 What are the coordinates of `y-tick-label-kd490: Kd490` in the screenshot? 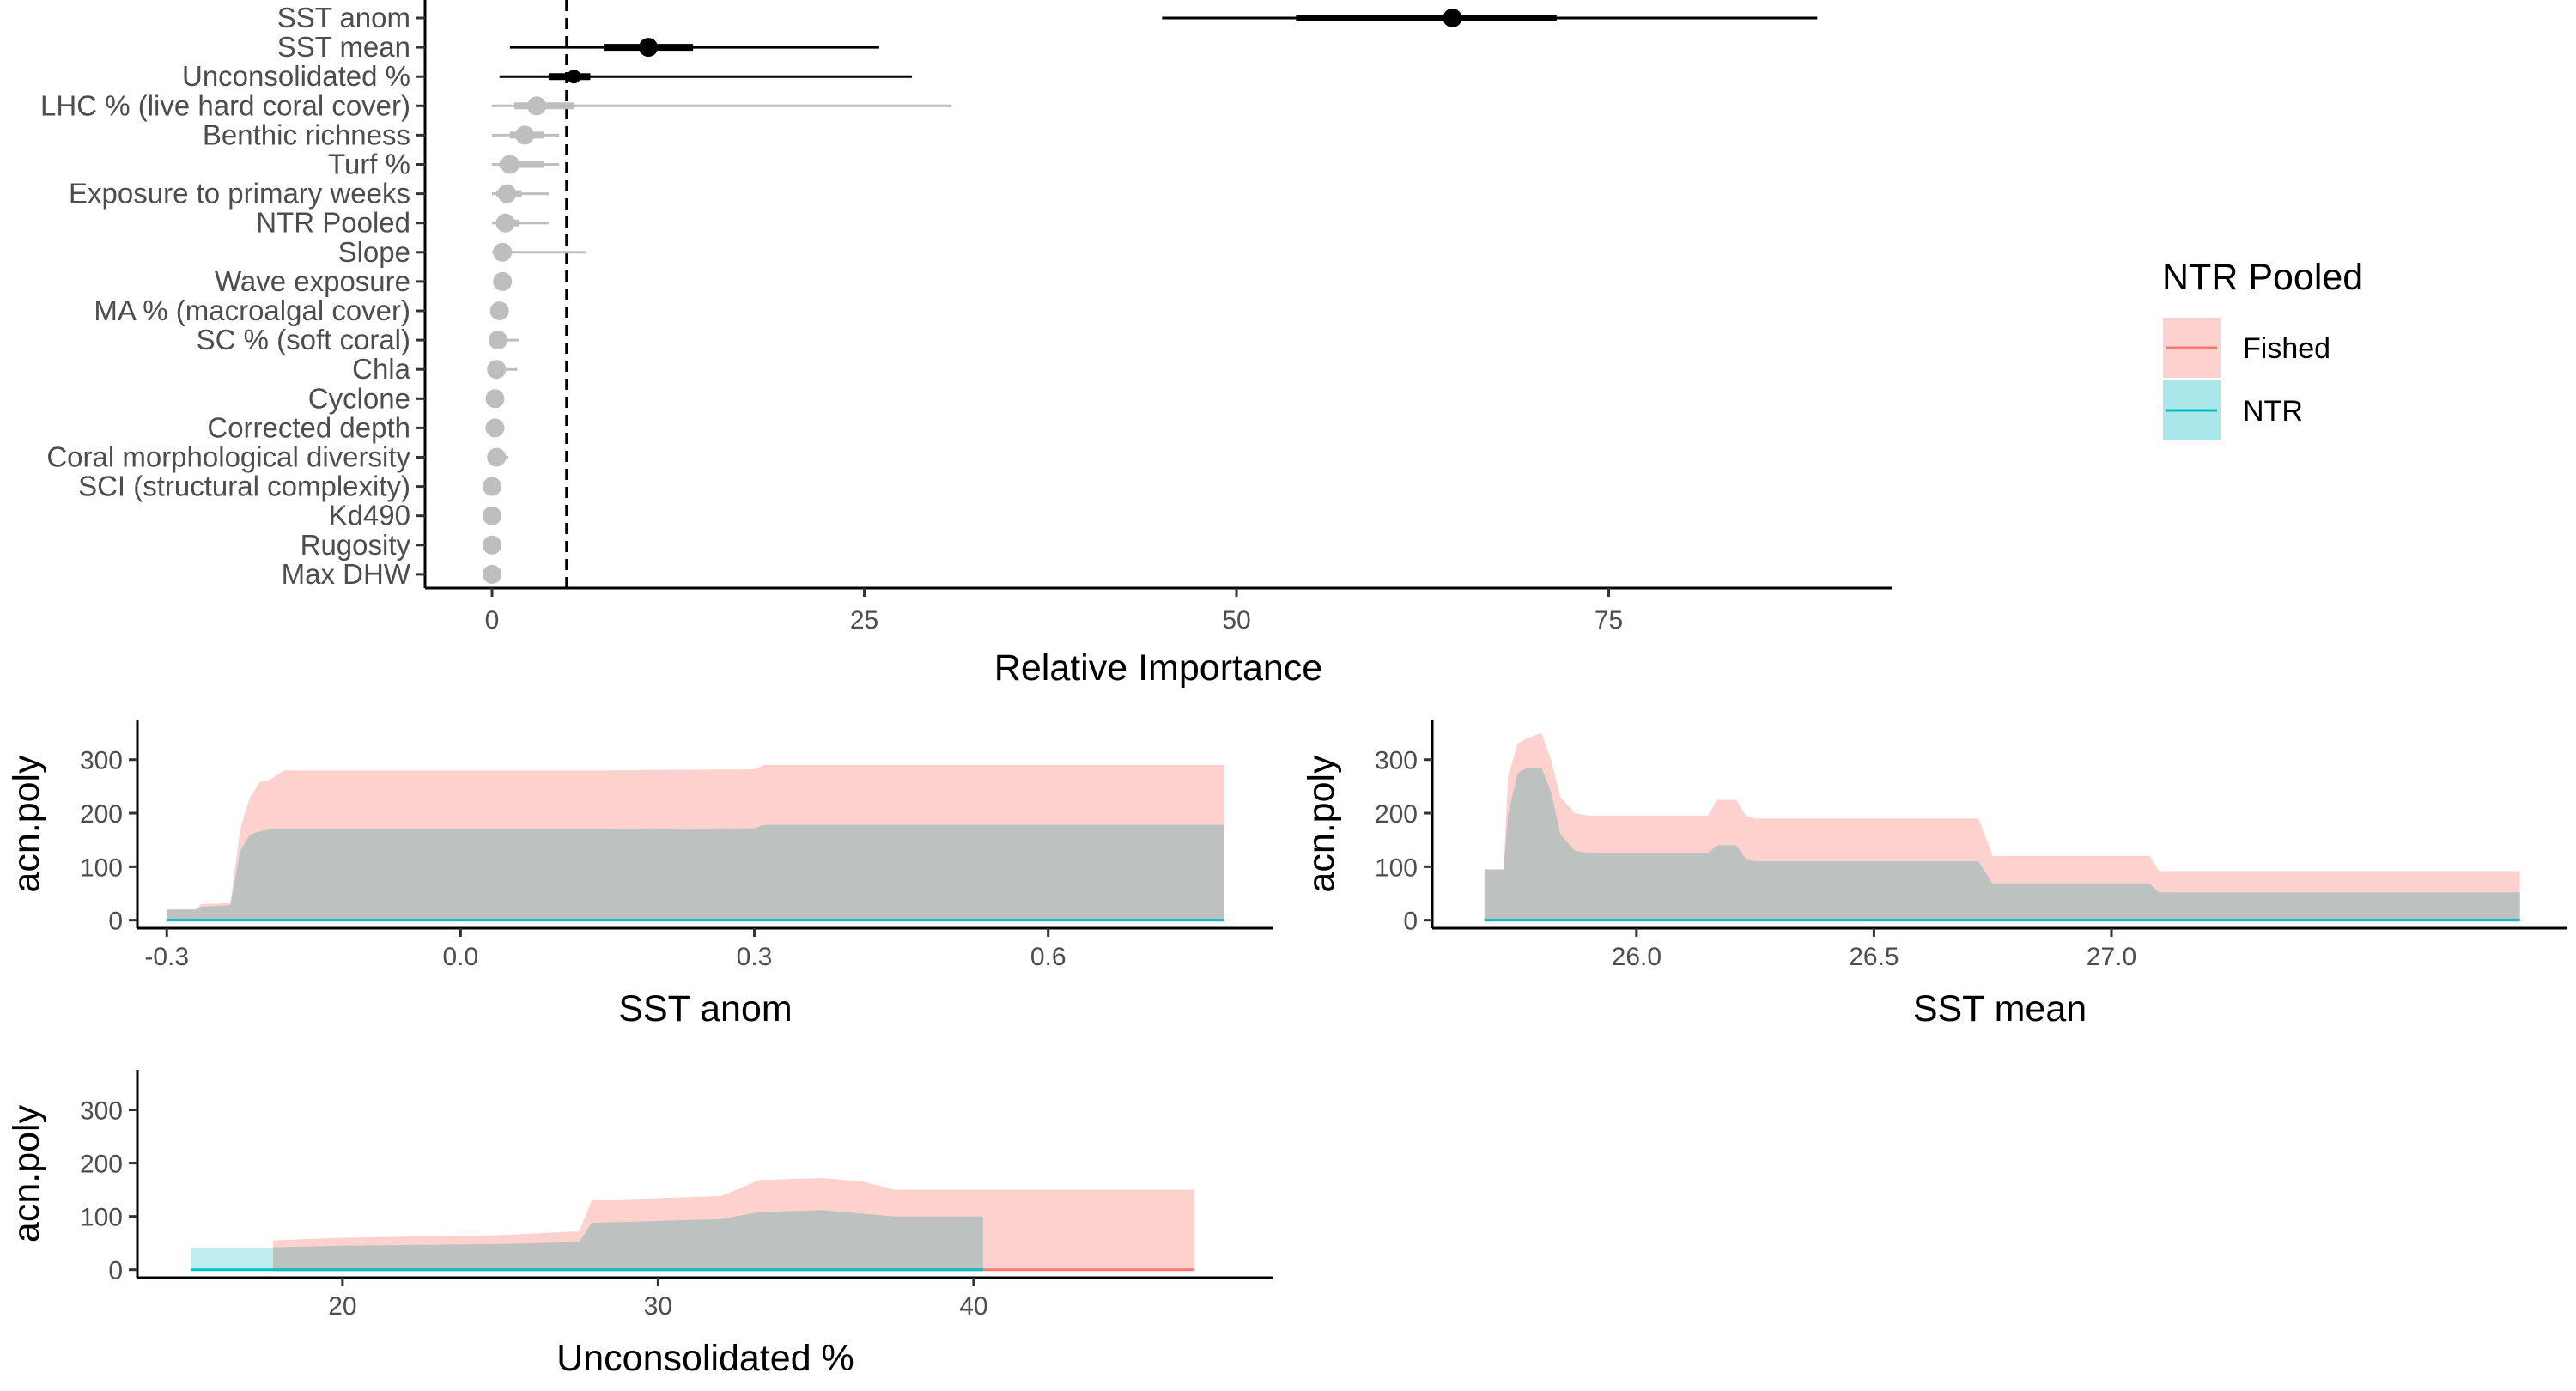 It's located at (369, 515).